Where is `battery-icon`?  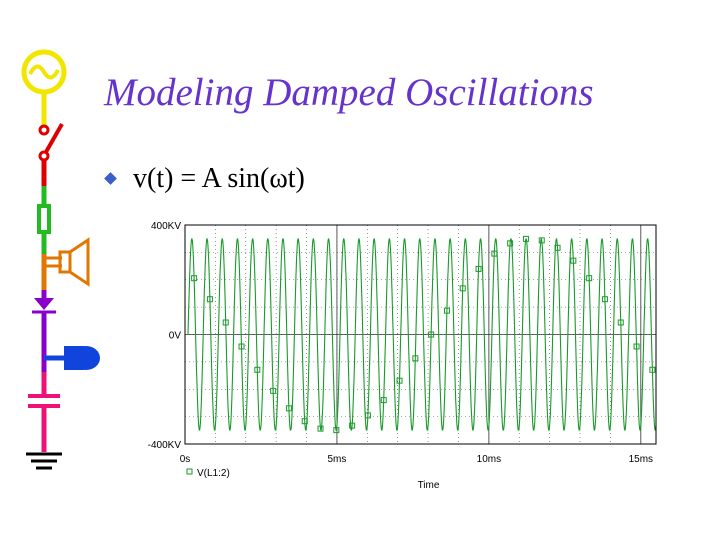
battery-icon is located at coordinates (72, 358).